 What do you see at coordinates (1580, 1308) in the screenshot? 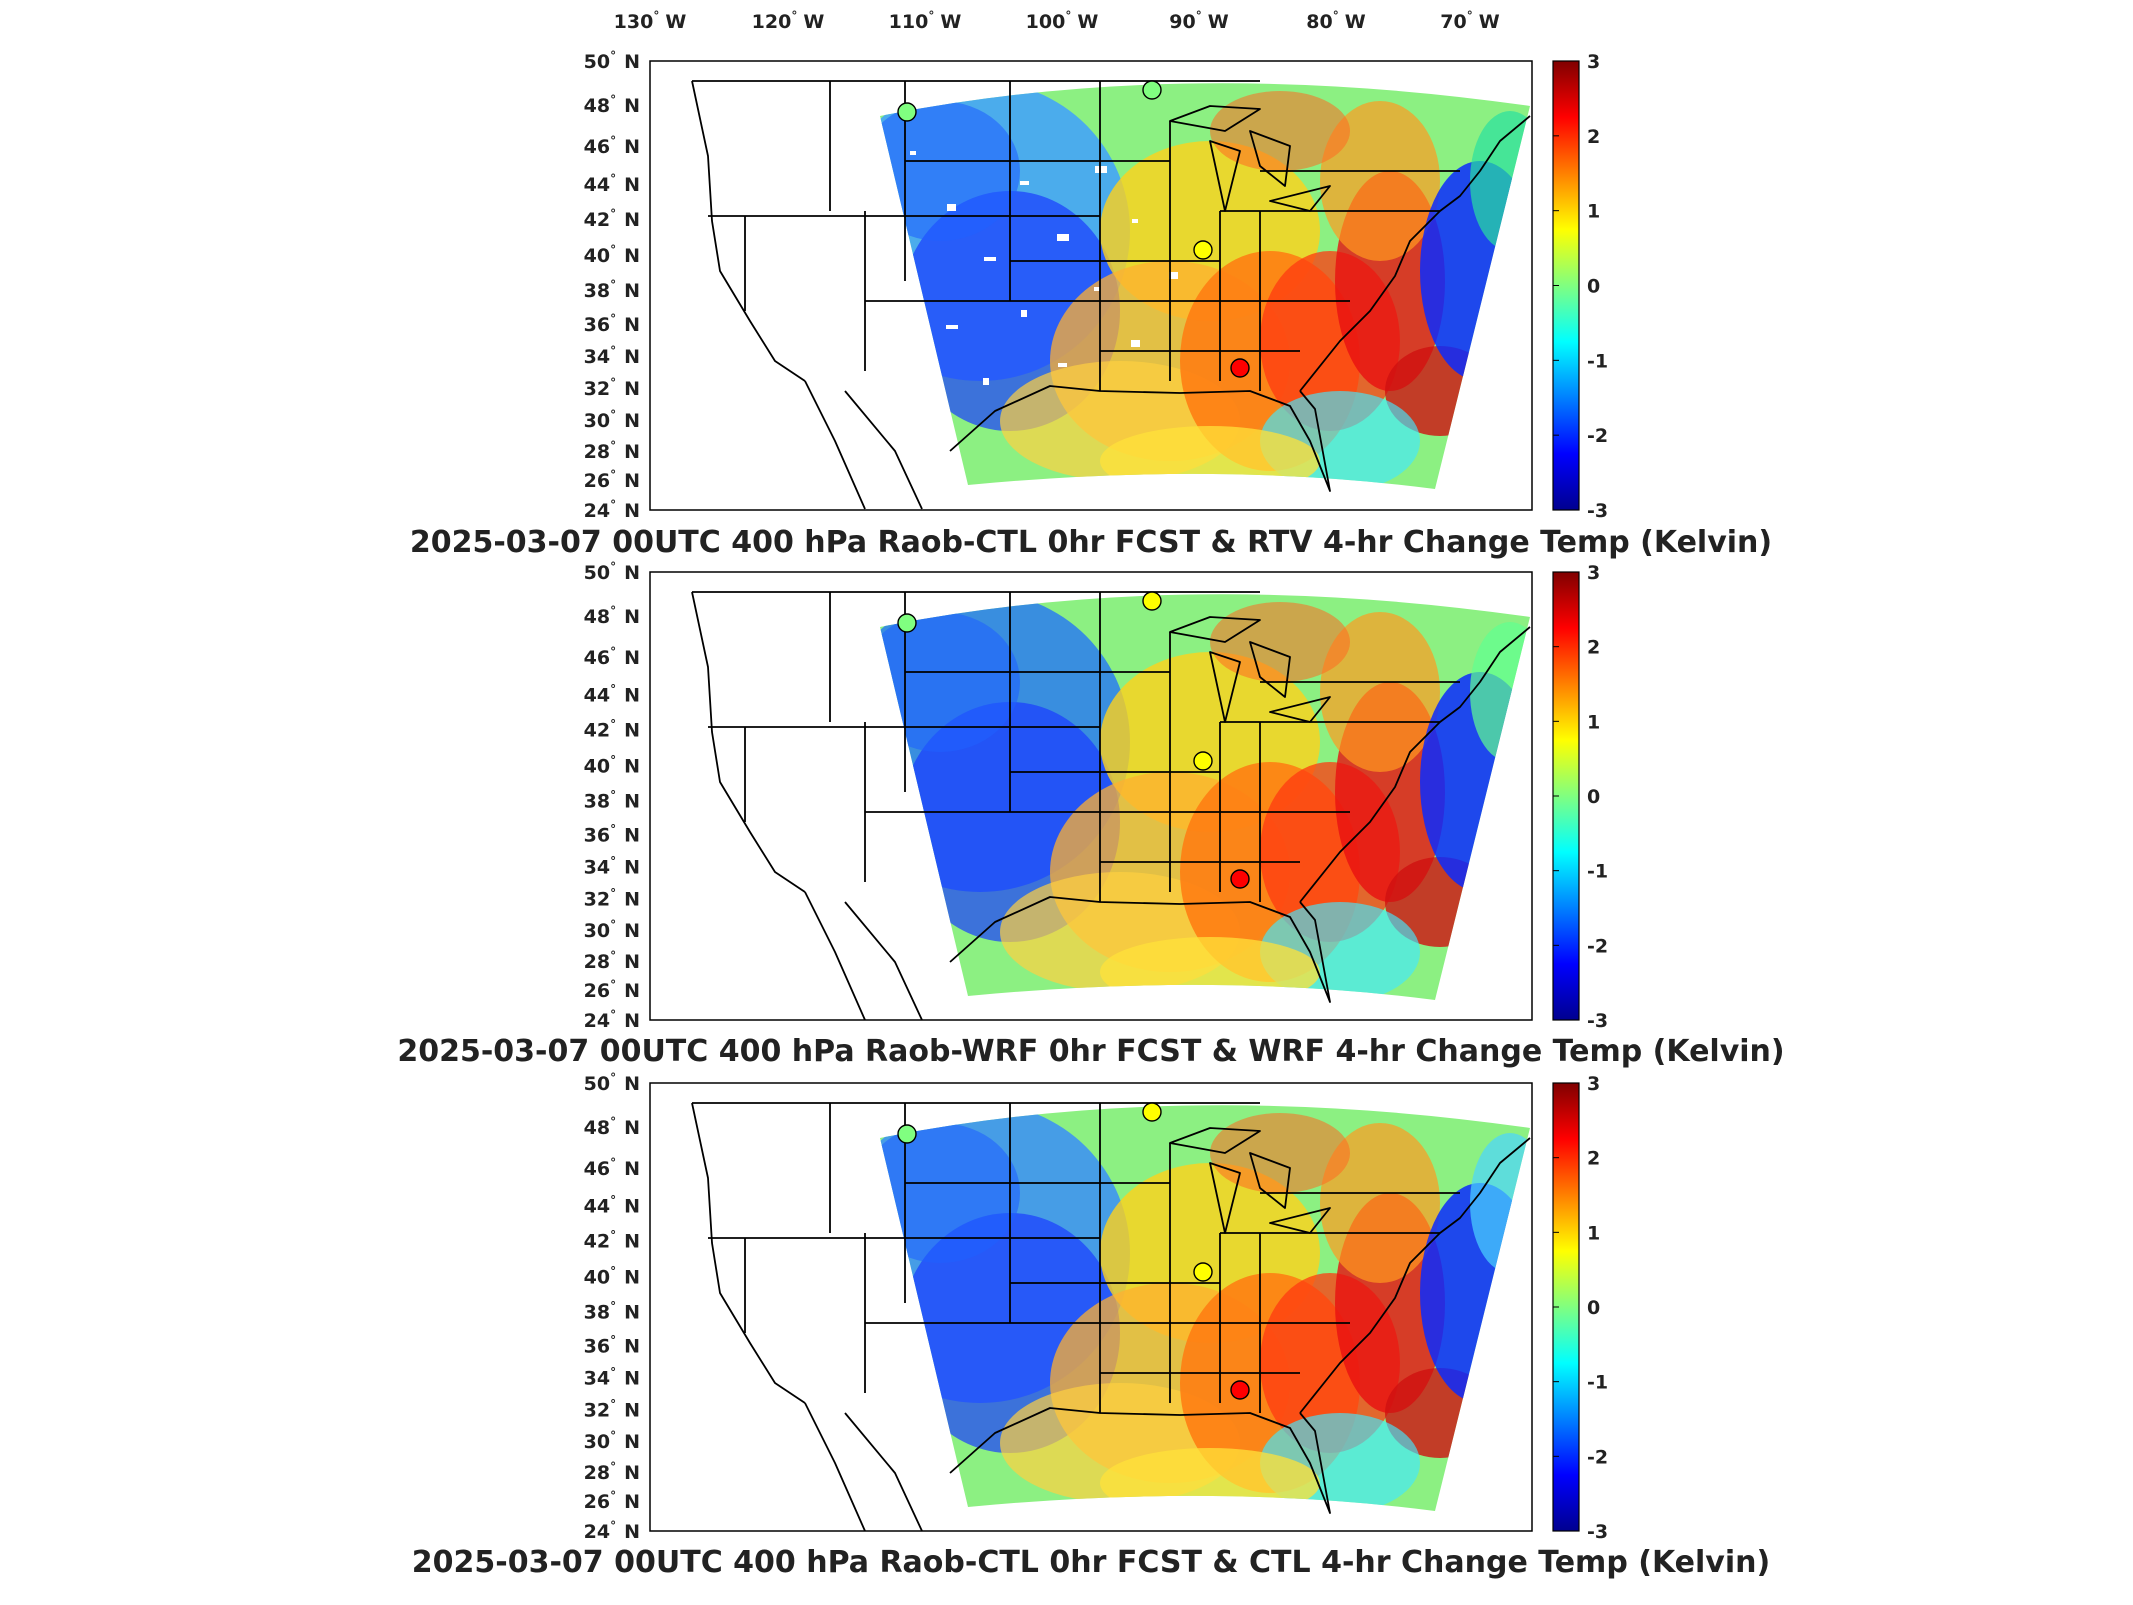
I see `panel-3-colorbar: 3 2 1 0 -1 -2 -3` at bounding box center [1580, 1308].